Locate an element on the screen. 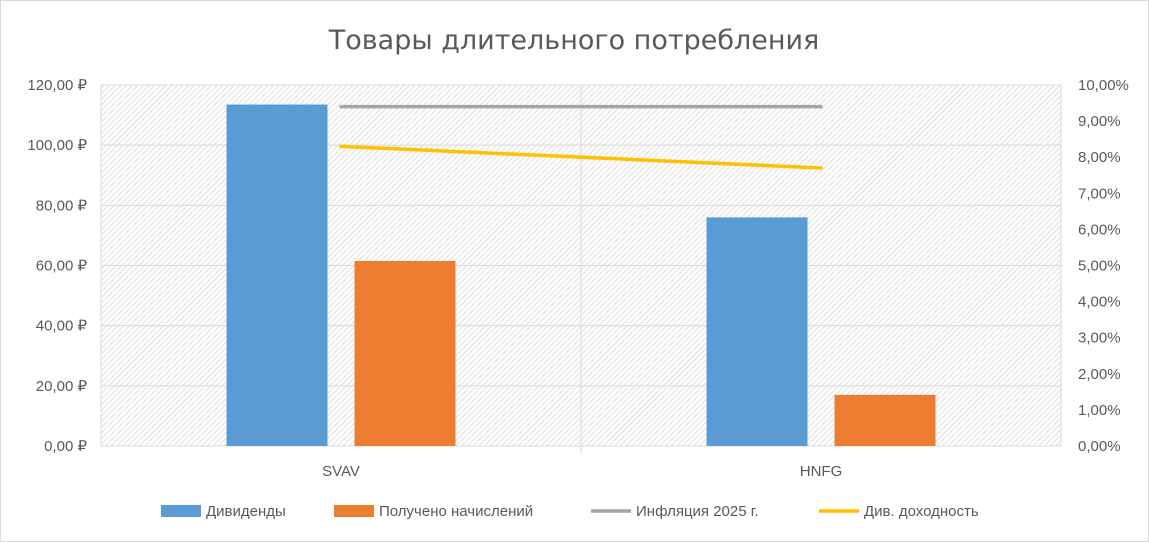 This screenshot has width=1149, height=543. y-right-tick-label: 0,00% is located at coordinates (1099, 446).